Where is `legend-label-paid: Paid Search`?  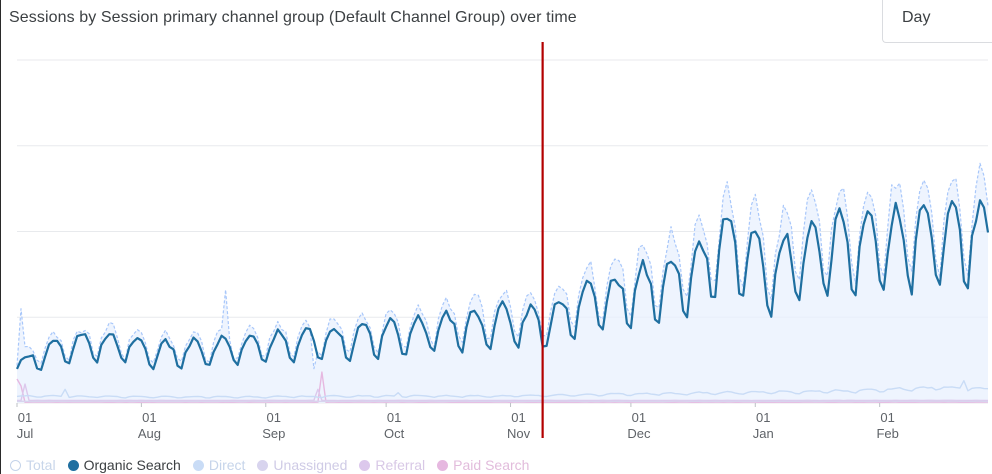
legend-label-paid: Paid Search is located at coordinates (491, 465).